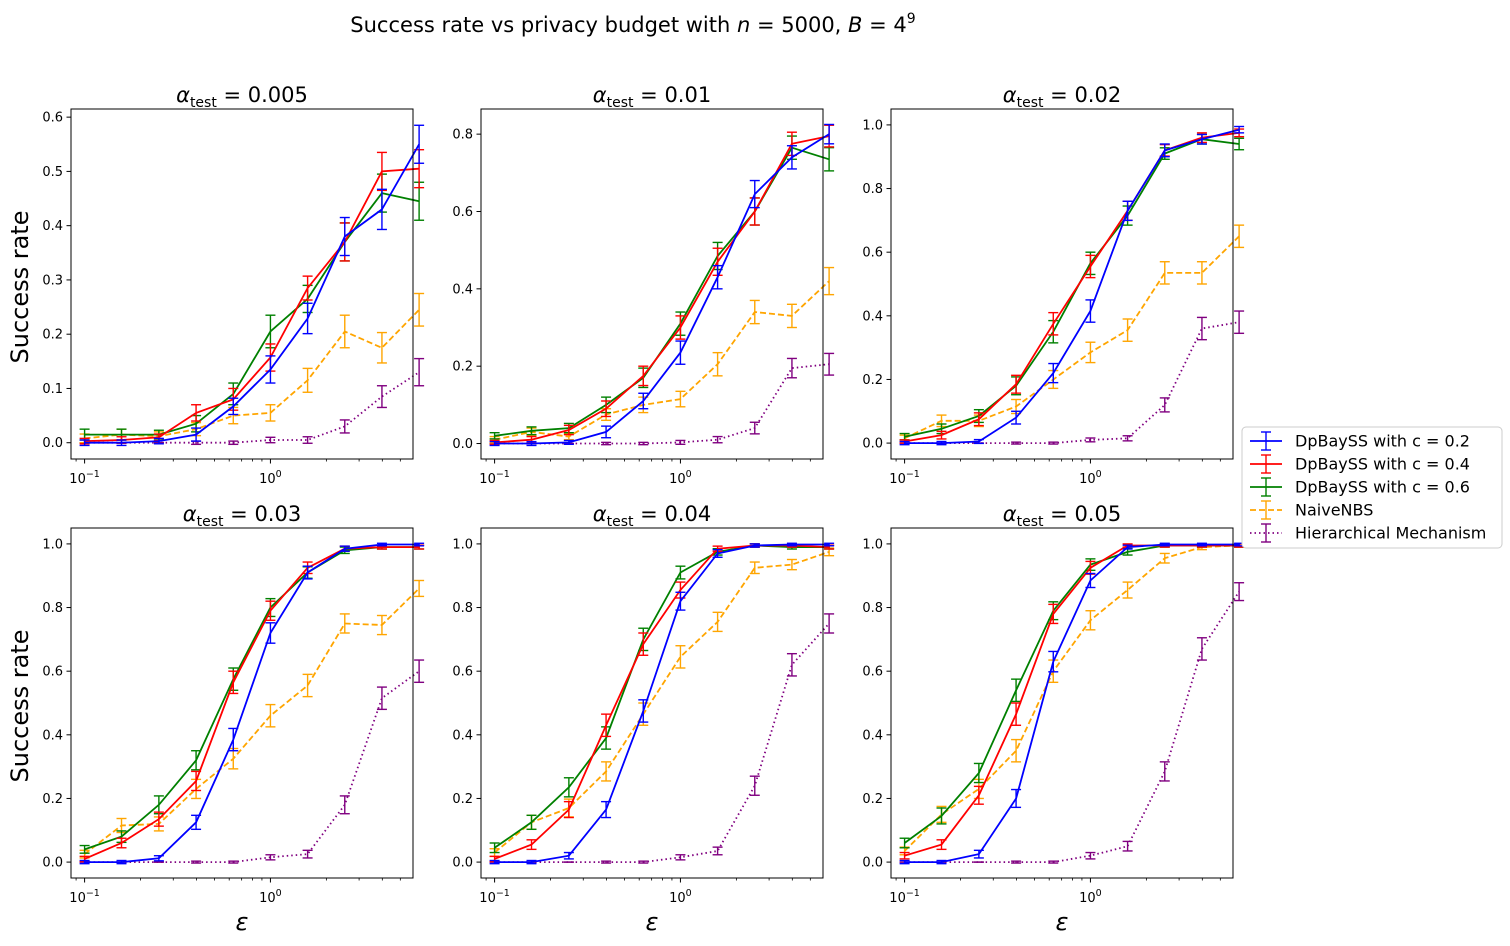 This screenshot has height=946, width=1510. I want to click on subplot-3: 10⁻¹ 100 0.0 0.2 0.4 0.6 0.8 1.0 αtest = 0.02, so click(1053, 285).